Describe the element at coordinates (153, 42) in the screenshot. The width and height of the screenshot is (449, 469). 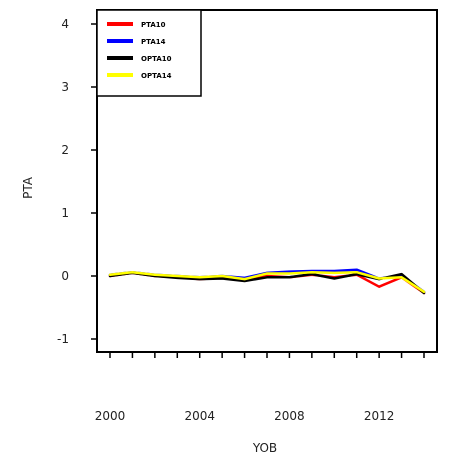
I see `legend-label-pta14: PTA14` at that location.